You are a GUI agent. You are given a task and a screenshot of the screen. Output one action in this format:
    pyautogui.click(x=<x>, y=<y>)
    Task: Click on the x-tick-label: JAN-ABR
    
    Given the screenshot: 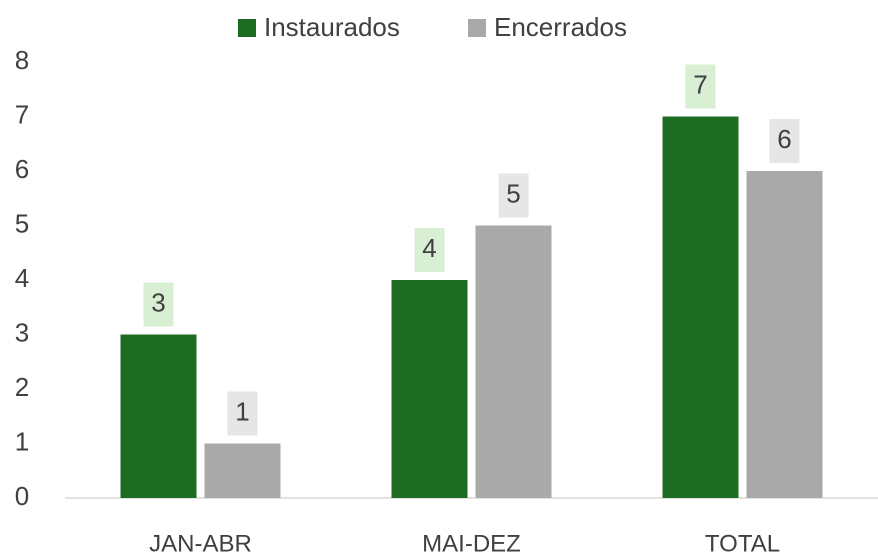 What is the action you would take?
    pyautogui.click(x=200, y=543)
    